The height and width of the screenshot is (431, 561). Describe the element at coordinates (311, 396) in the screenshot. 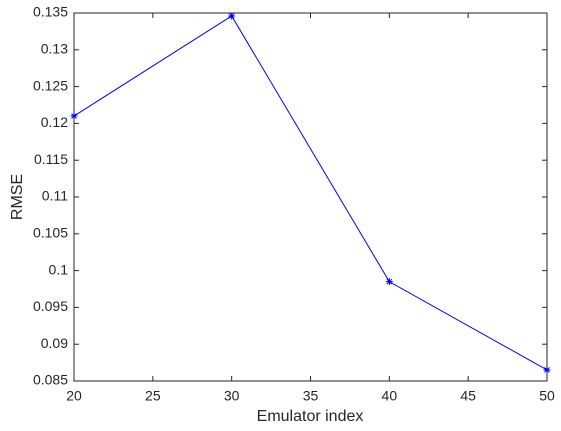

I see `x-tick-label: 35` at that location.